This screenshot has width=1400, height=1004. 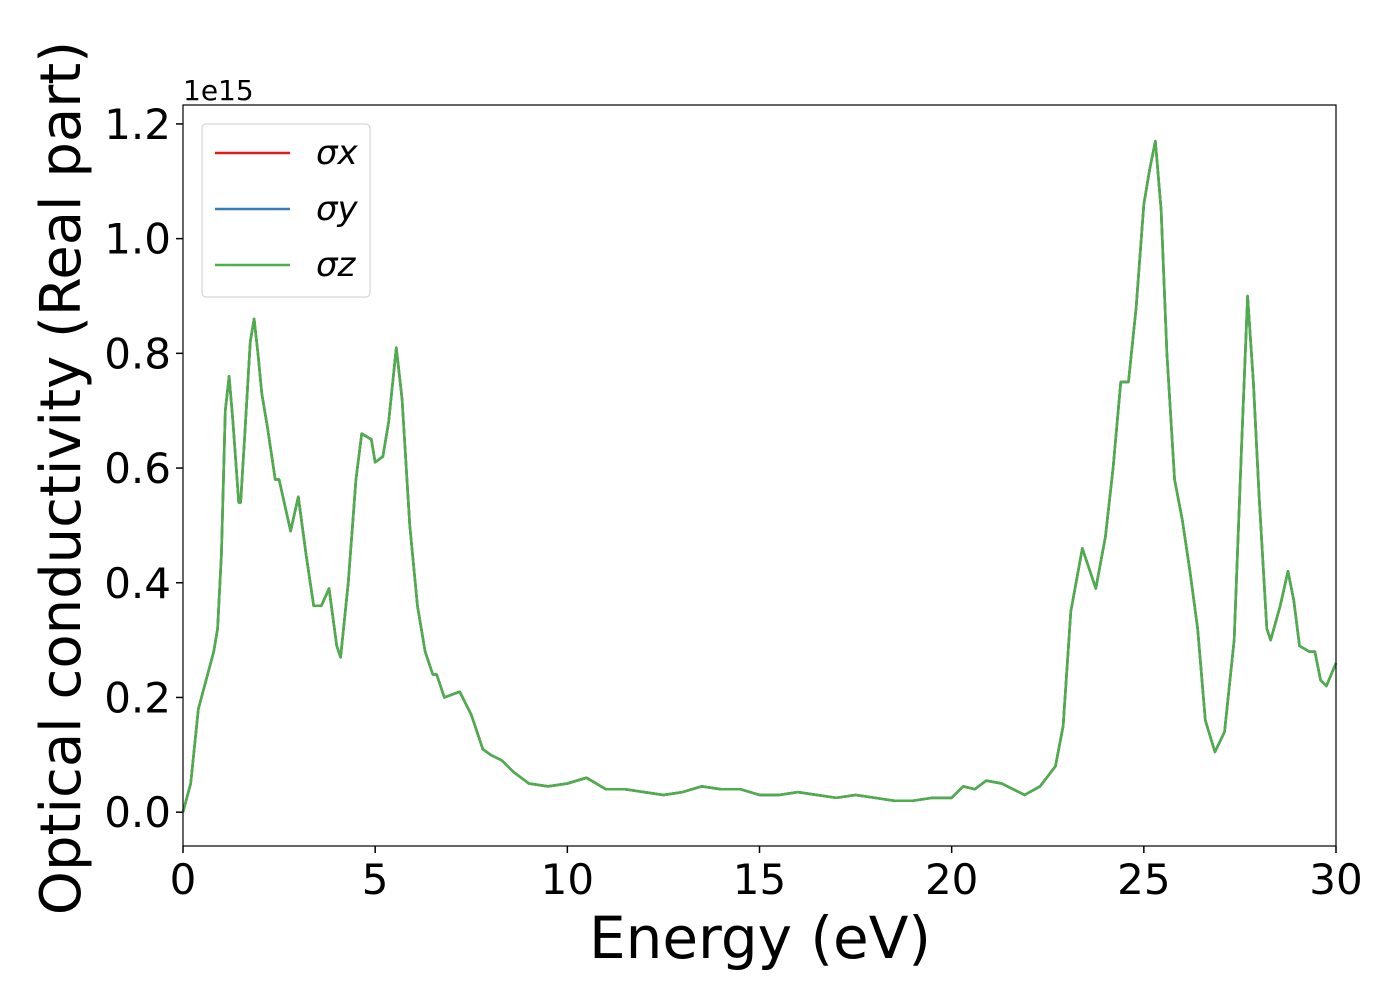 What do you see at coordinates (137, 583) in the screenshot?
I see `y-tick-label: 0.4` at bounding box center [137, 583].